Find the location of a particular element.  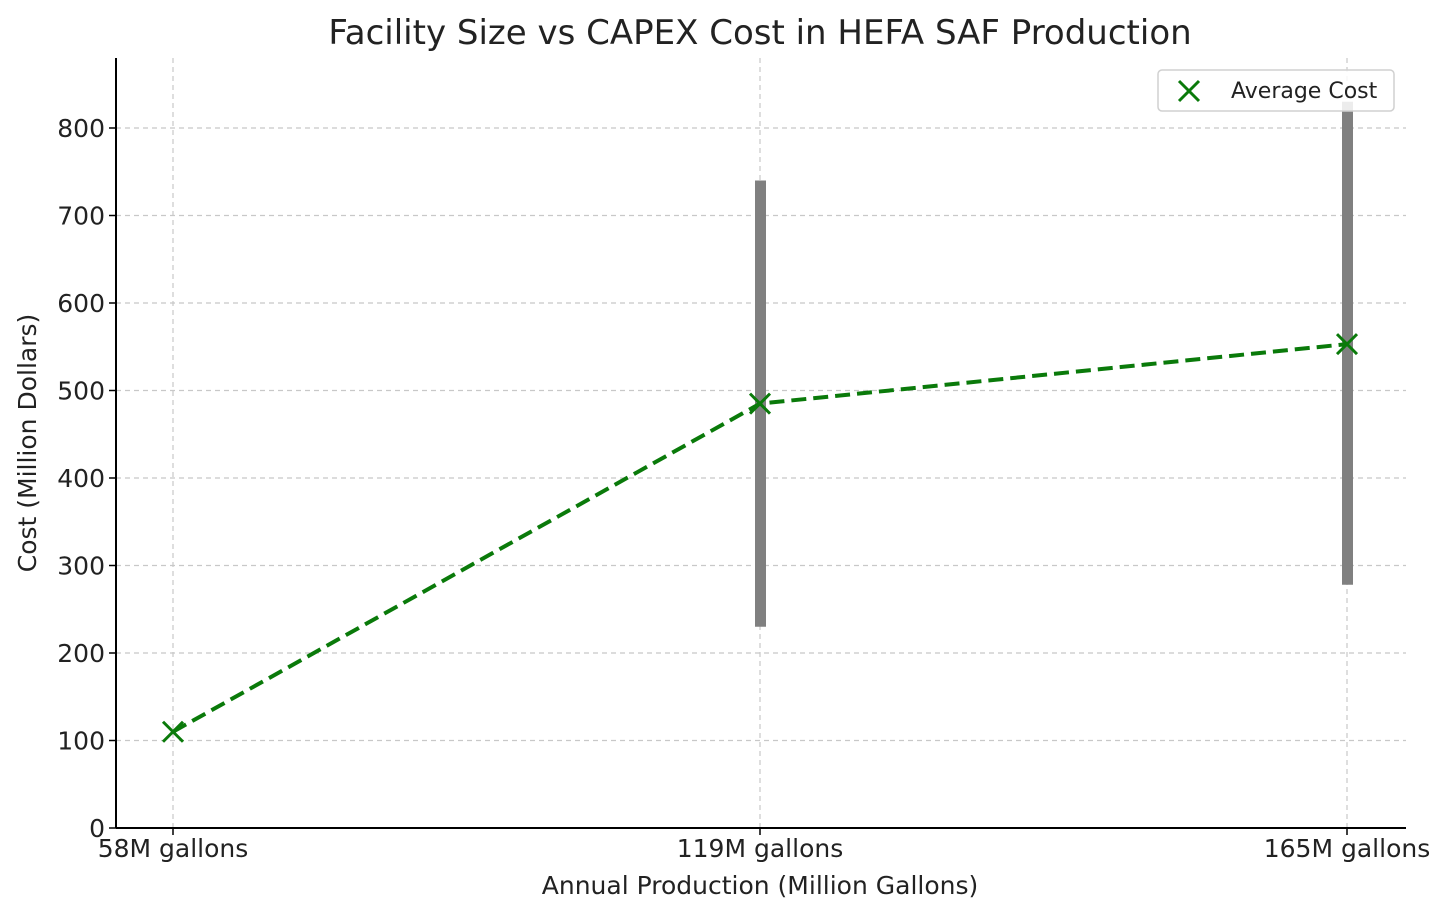

y-tick-label-6: 600 is located at coordinates (81, 303).